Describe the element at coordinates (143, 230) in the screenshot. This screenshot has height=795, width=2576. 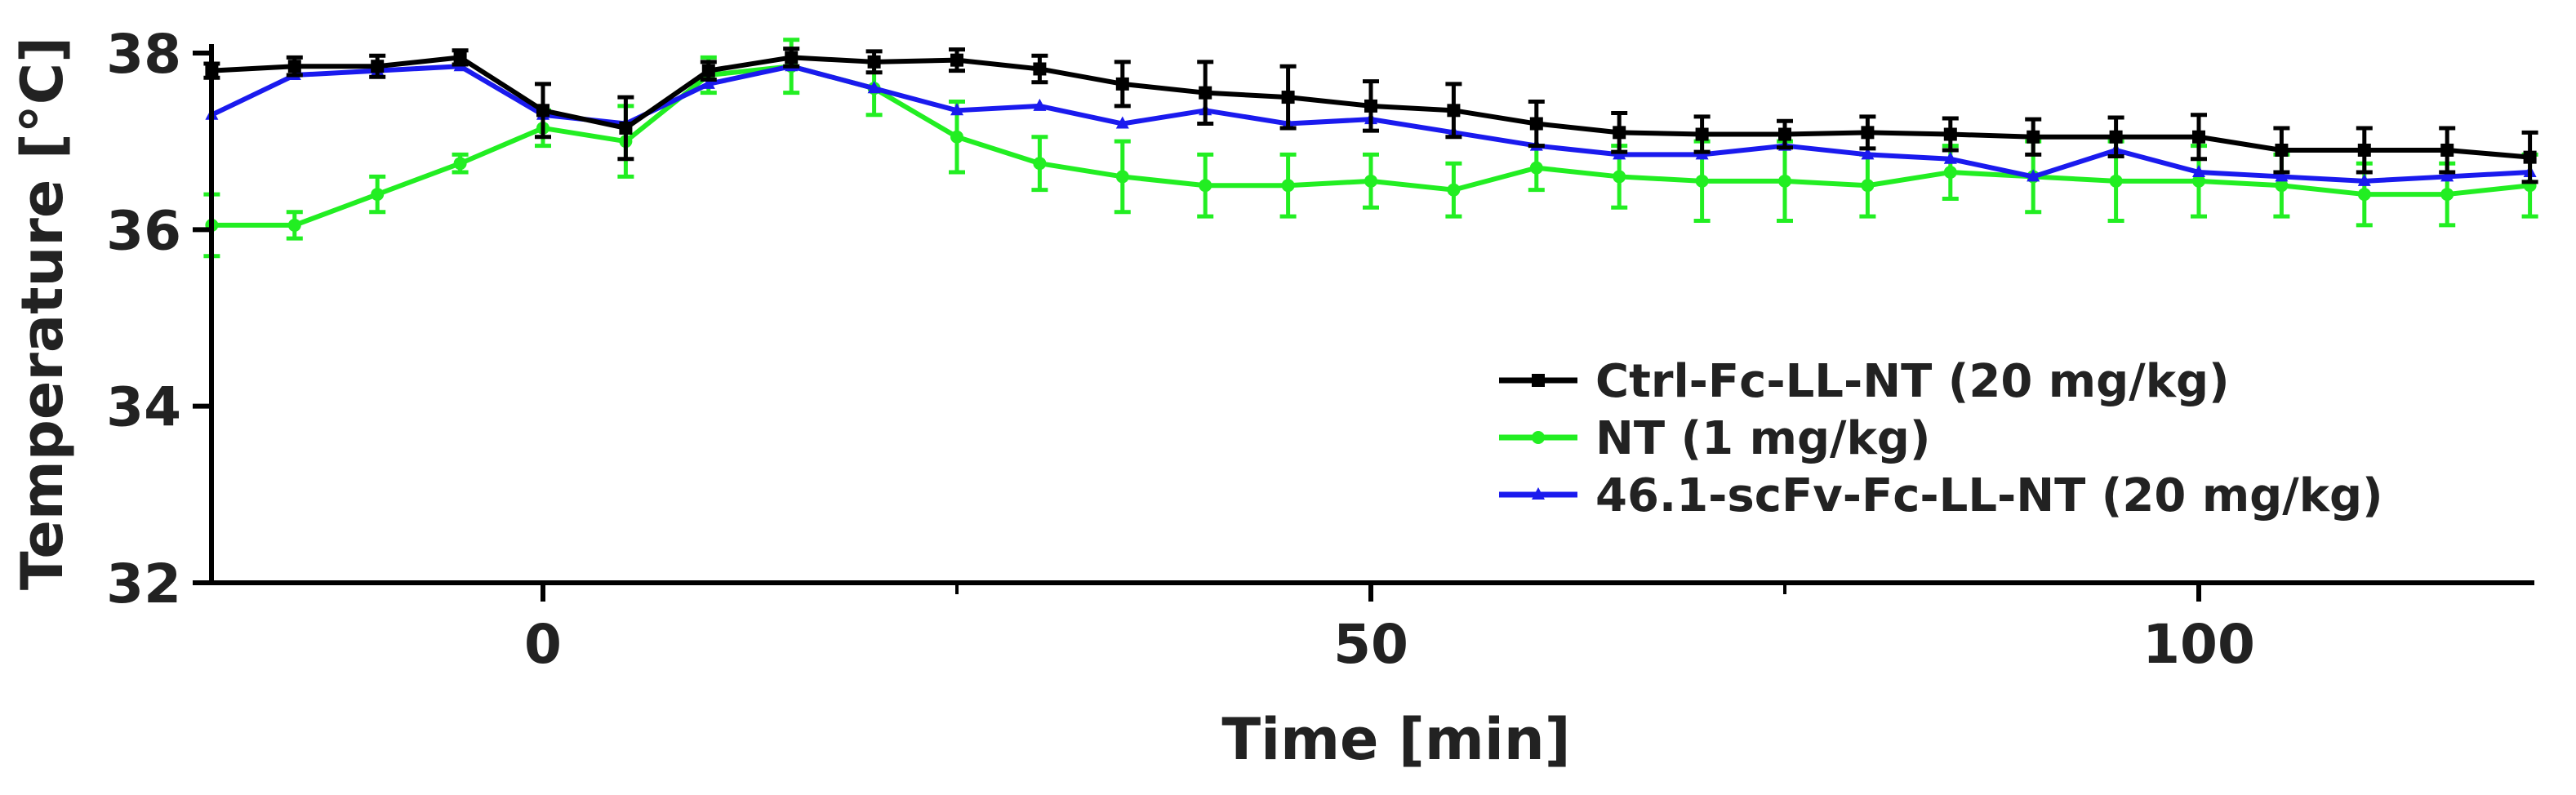
I see `y-tick-label: 36` at that location.